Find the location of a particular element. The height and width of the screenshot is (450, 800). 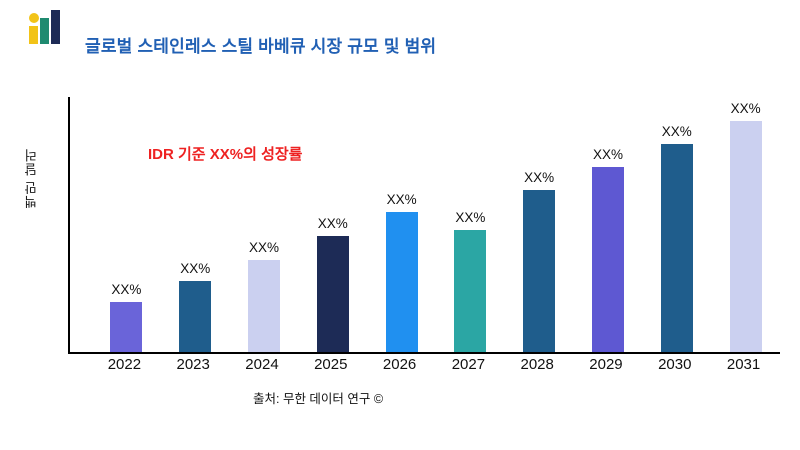

bar-group-2030: XX% is located at coordinates (676, 224).